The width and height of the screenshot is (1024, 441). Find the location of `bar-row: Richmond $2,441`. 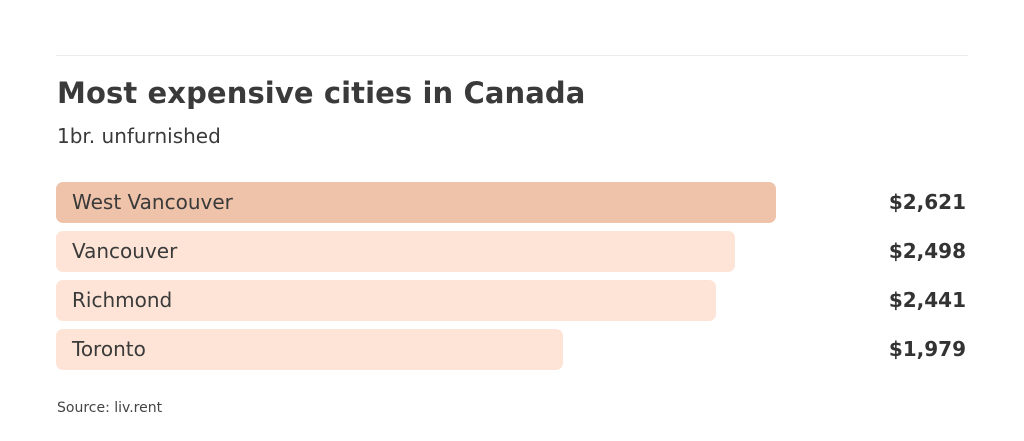

bar-row: Richmond $2,441 is located at coordinates (512, 300).